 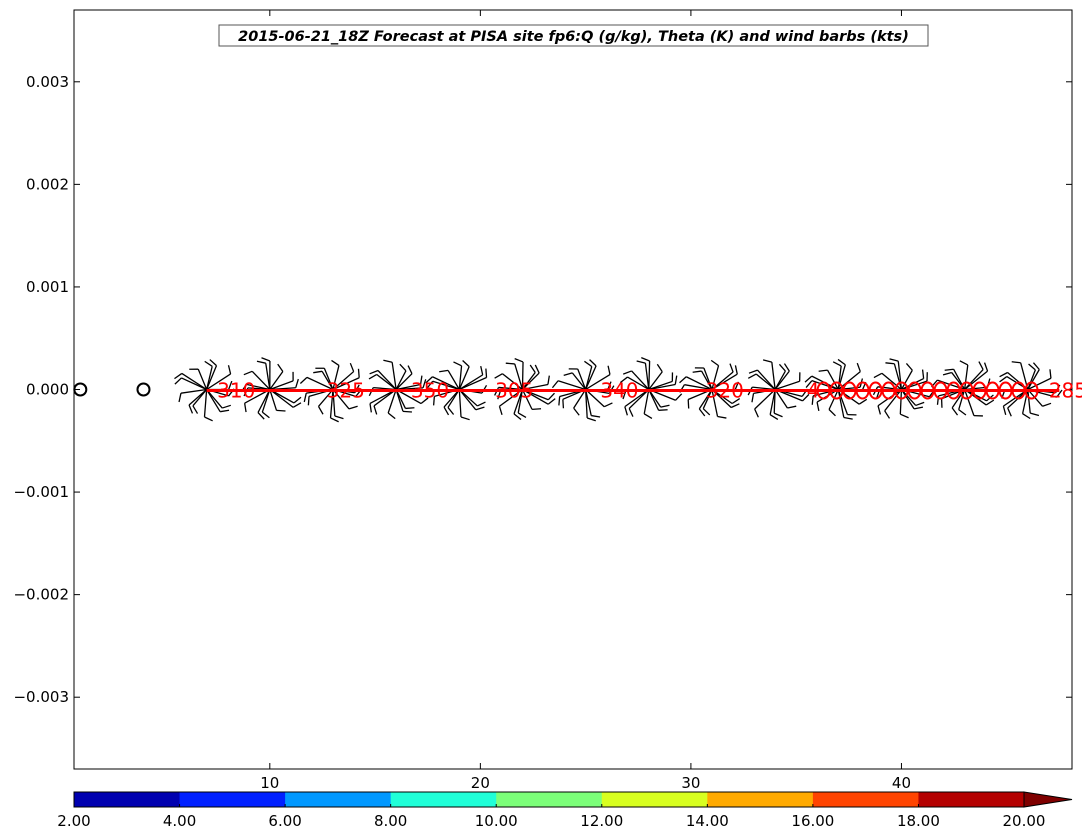 What do you see at coordinates (619, 391) in the screenshot?
I see `theta-label: 340` at bounding box center [619, 391].